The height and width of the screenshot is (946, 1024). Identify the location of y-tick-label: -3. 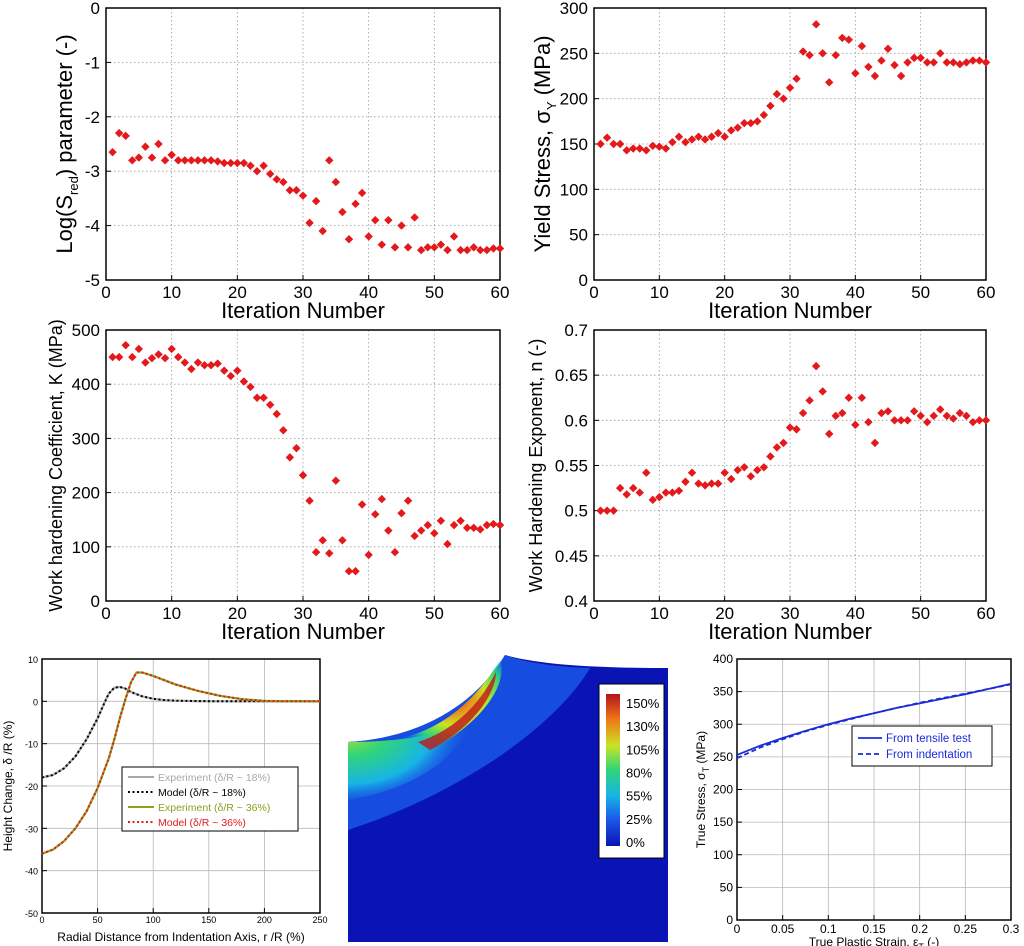
(92, 171).